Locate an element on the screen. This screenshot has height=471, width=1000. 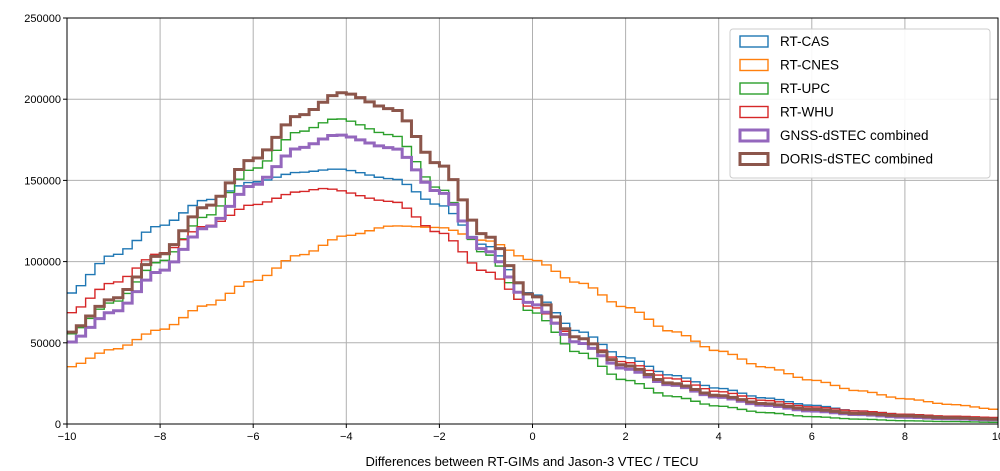
legend-frame is located at coordinates (860, 103).